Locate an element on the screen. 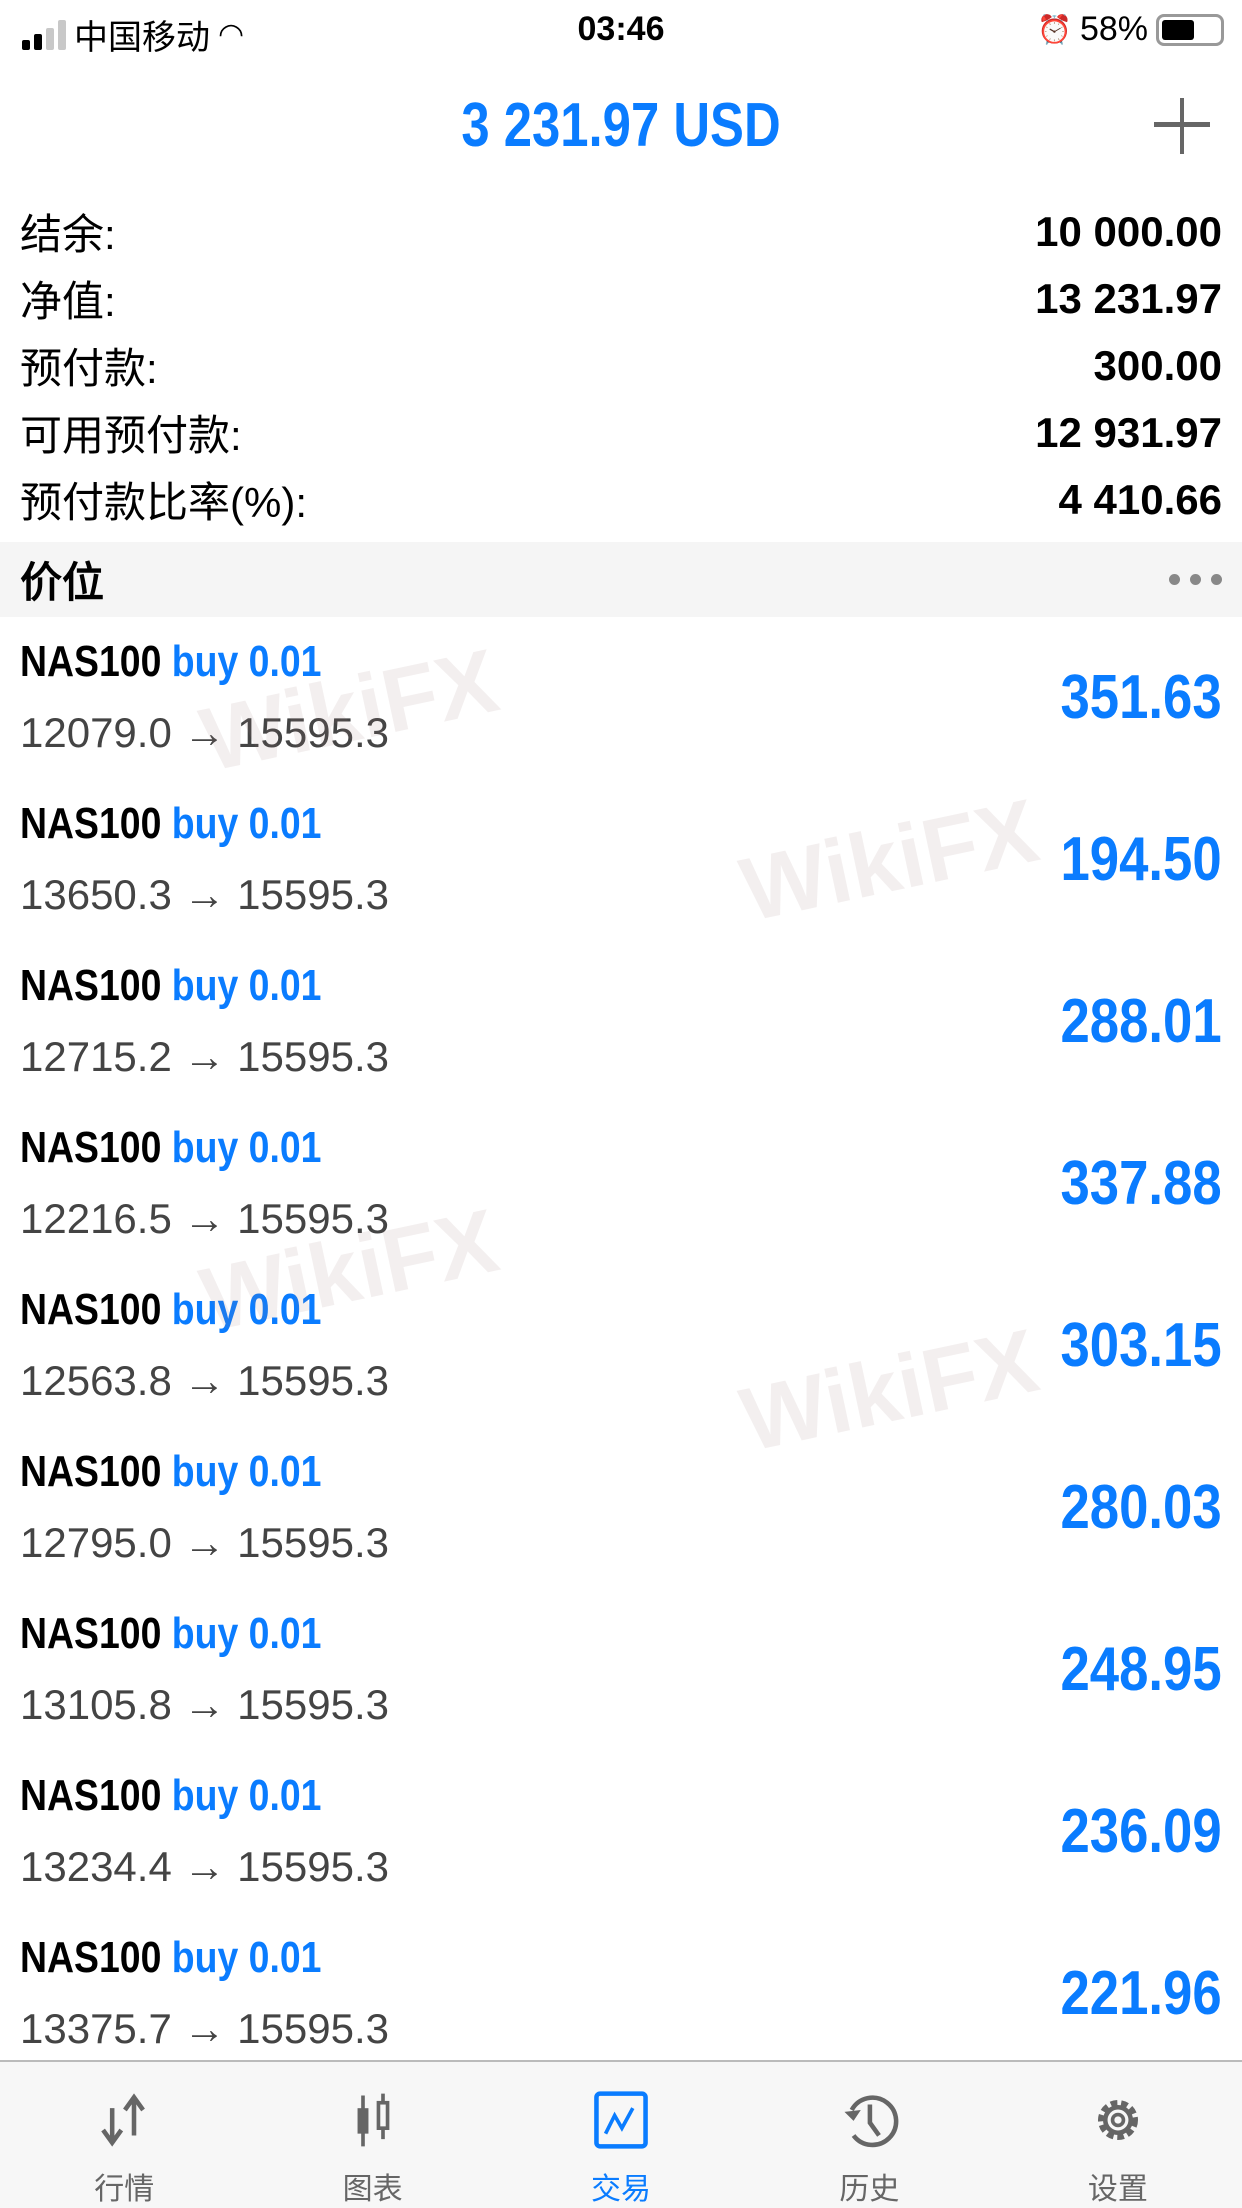  history-icon is located at coordinates (871, 2121).